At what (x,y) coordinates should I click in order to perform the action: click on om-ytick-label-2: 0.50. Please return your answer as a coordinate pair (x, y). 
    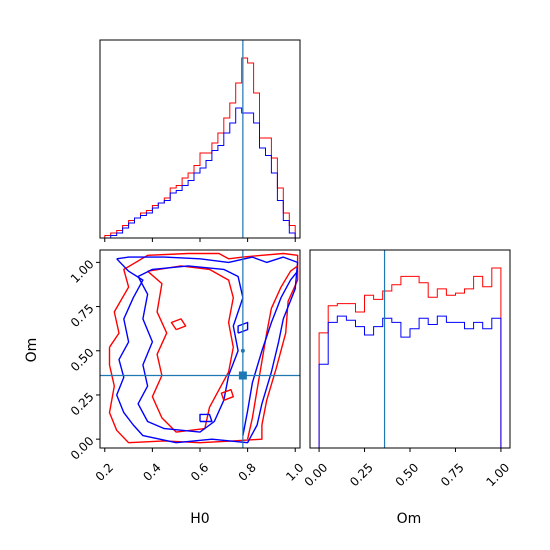
    Looking at the image, I should click on (82, 359).